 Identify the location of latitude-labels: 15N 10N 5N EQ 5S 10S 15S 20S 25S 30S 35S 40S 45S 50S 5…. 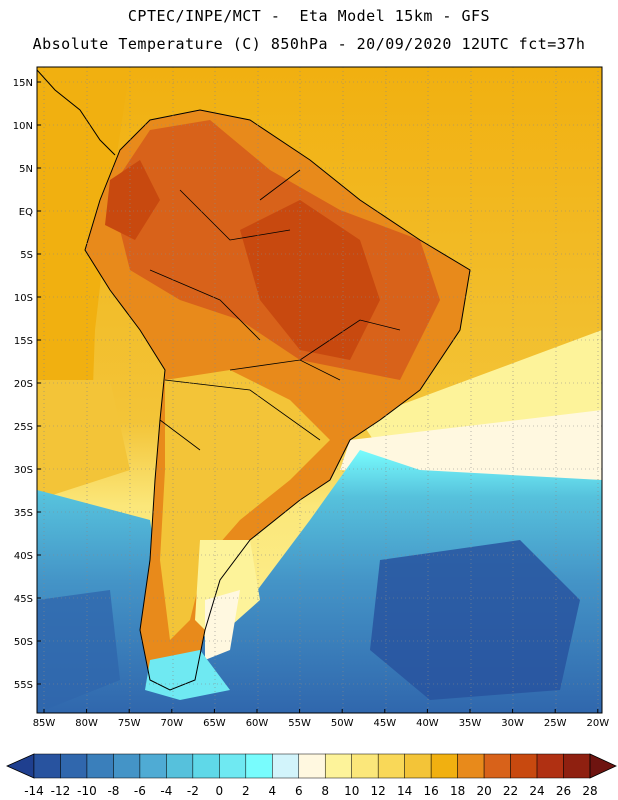
(27, 384).